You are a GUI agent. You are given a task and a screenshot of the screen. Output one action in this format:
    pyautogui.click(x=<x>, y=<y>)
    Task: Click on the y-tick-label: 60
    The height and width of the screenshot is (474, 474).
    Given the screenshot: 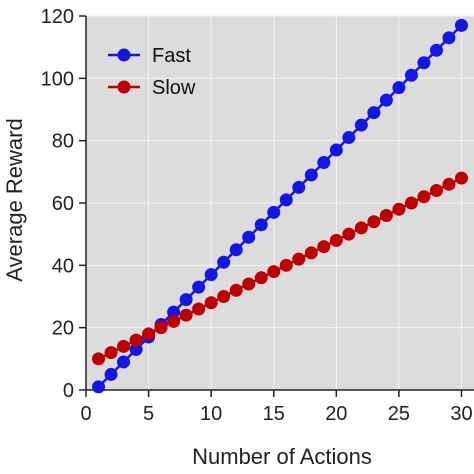 What is the action you would take?
    pyautogui.click(x=63, y=204)
    